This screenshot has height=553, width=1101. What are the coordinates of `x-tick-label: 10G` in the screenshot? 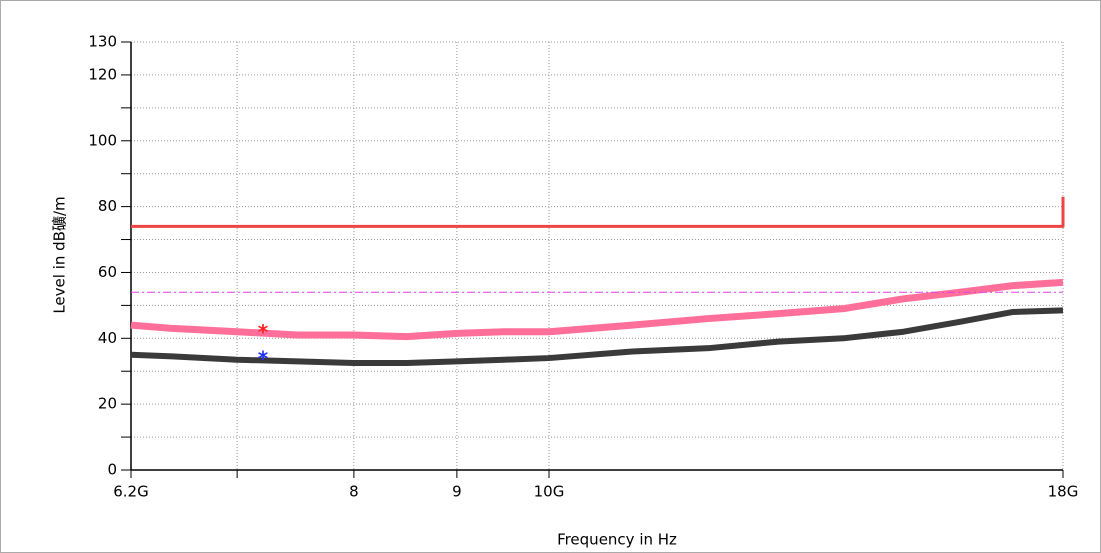 It's located at (549, 492).